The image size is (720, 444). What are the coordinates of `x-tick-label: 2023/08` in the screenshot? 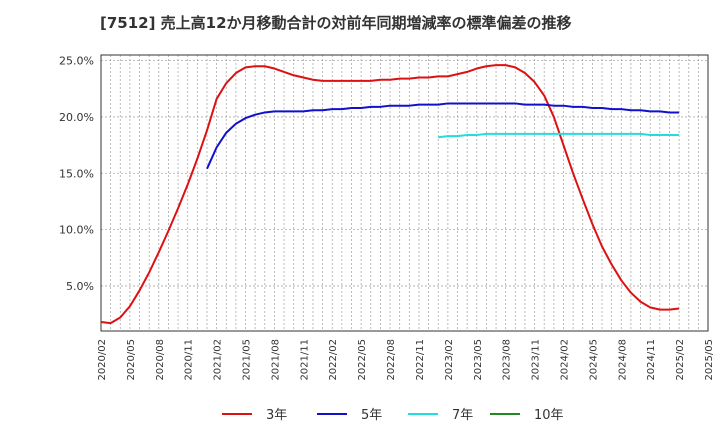 It's located at (507, 360).